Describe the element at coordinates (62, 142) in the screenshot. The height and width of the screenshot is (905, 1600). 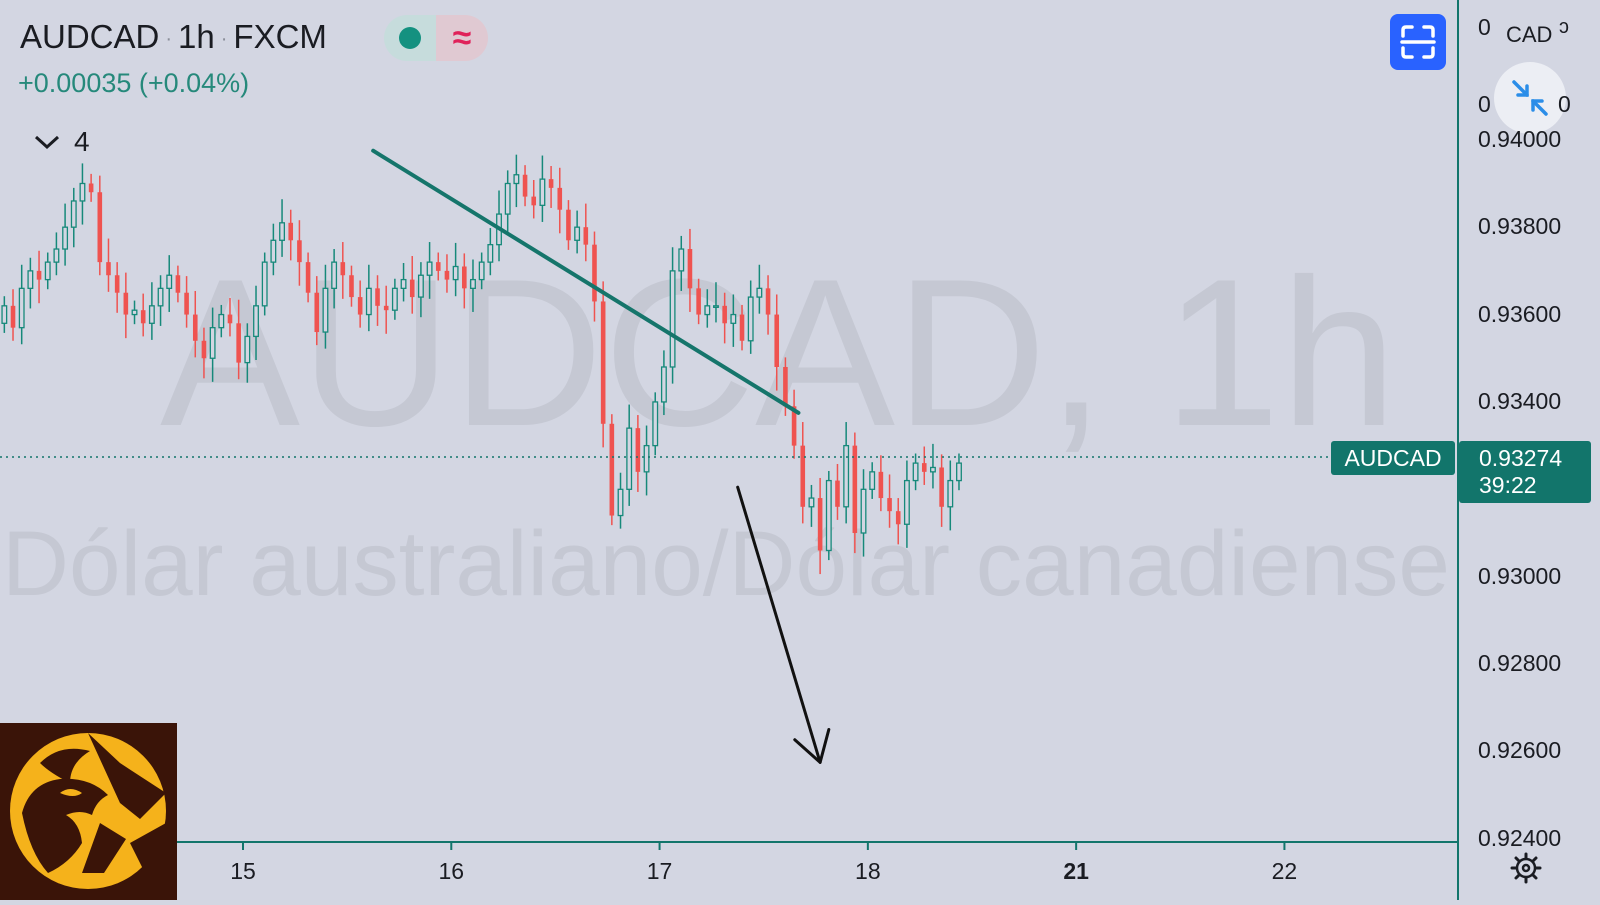
I see `indicators-toggle: 4` at that location.